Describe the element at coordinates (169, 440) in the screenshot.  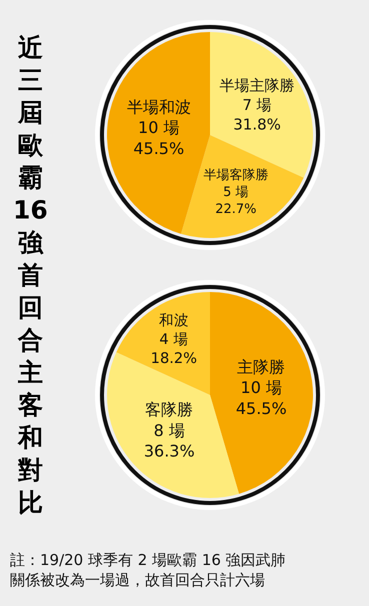
I see `data-label: 8 場 36.3%` at that location.